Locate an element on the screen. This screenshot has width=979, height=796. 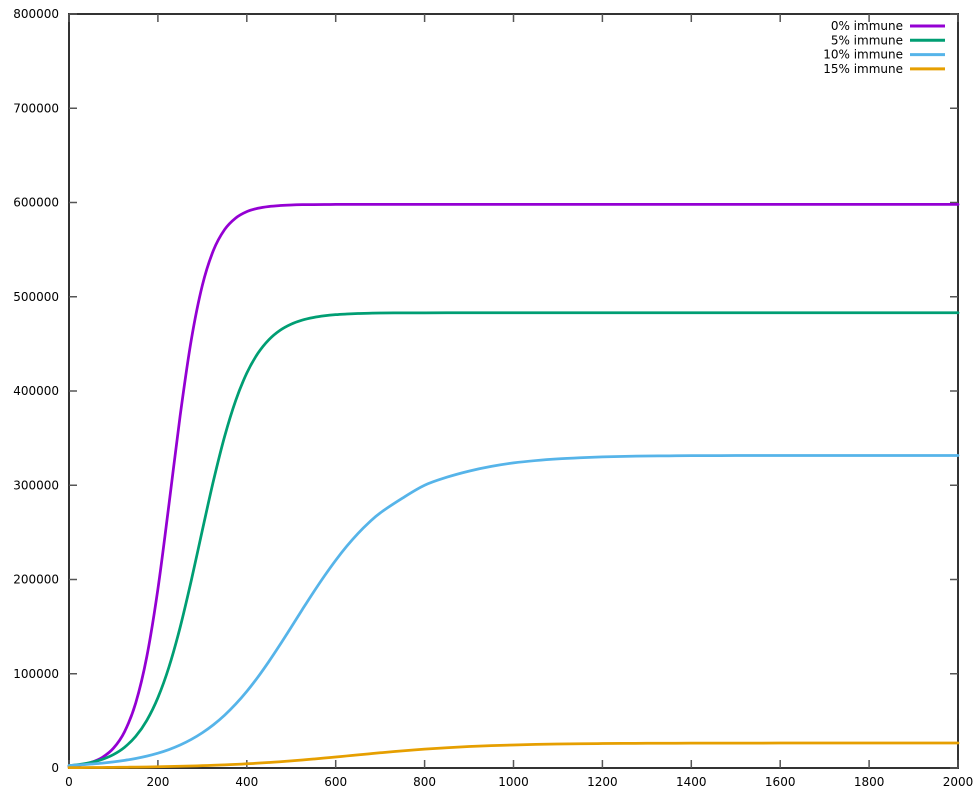
y-tick-label: 500000 is located at coordinates (36, 297).